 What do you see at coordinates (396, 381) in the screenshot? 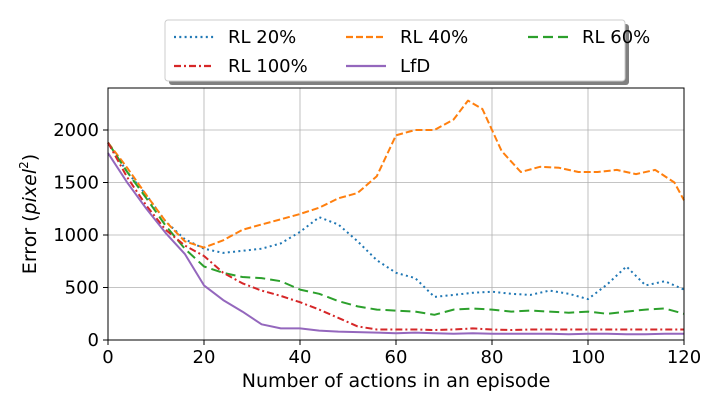
I see `x-axis-label: Number of actions in an episode` at bounding box center [396, 381].